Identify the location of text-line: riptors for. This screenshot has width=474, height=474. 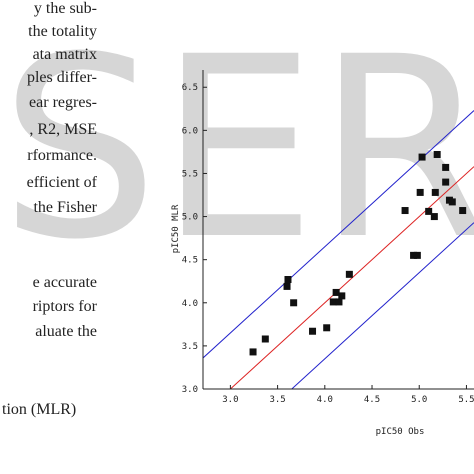
(65, 306).